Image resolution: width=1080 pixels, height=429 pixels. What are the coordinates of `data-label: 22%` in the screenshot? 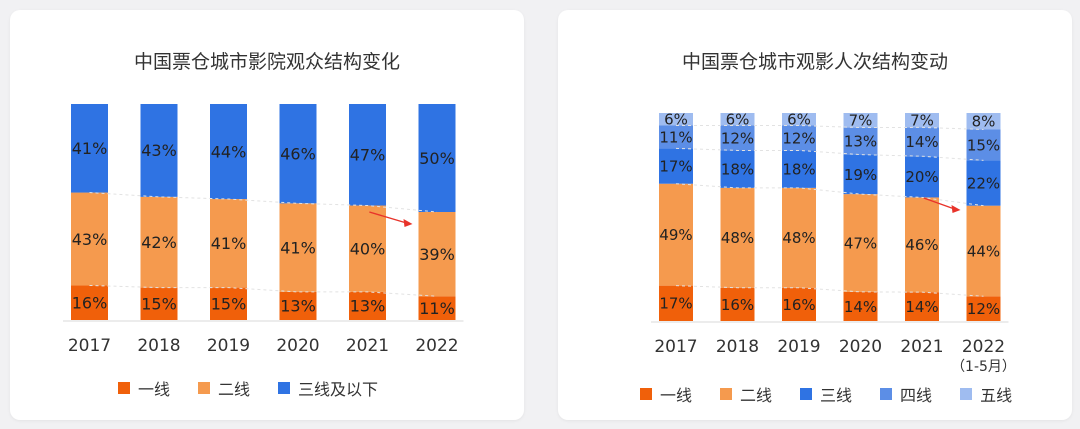 It's located at (983, 183).